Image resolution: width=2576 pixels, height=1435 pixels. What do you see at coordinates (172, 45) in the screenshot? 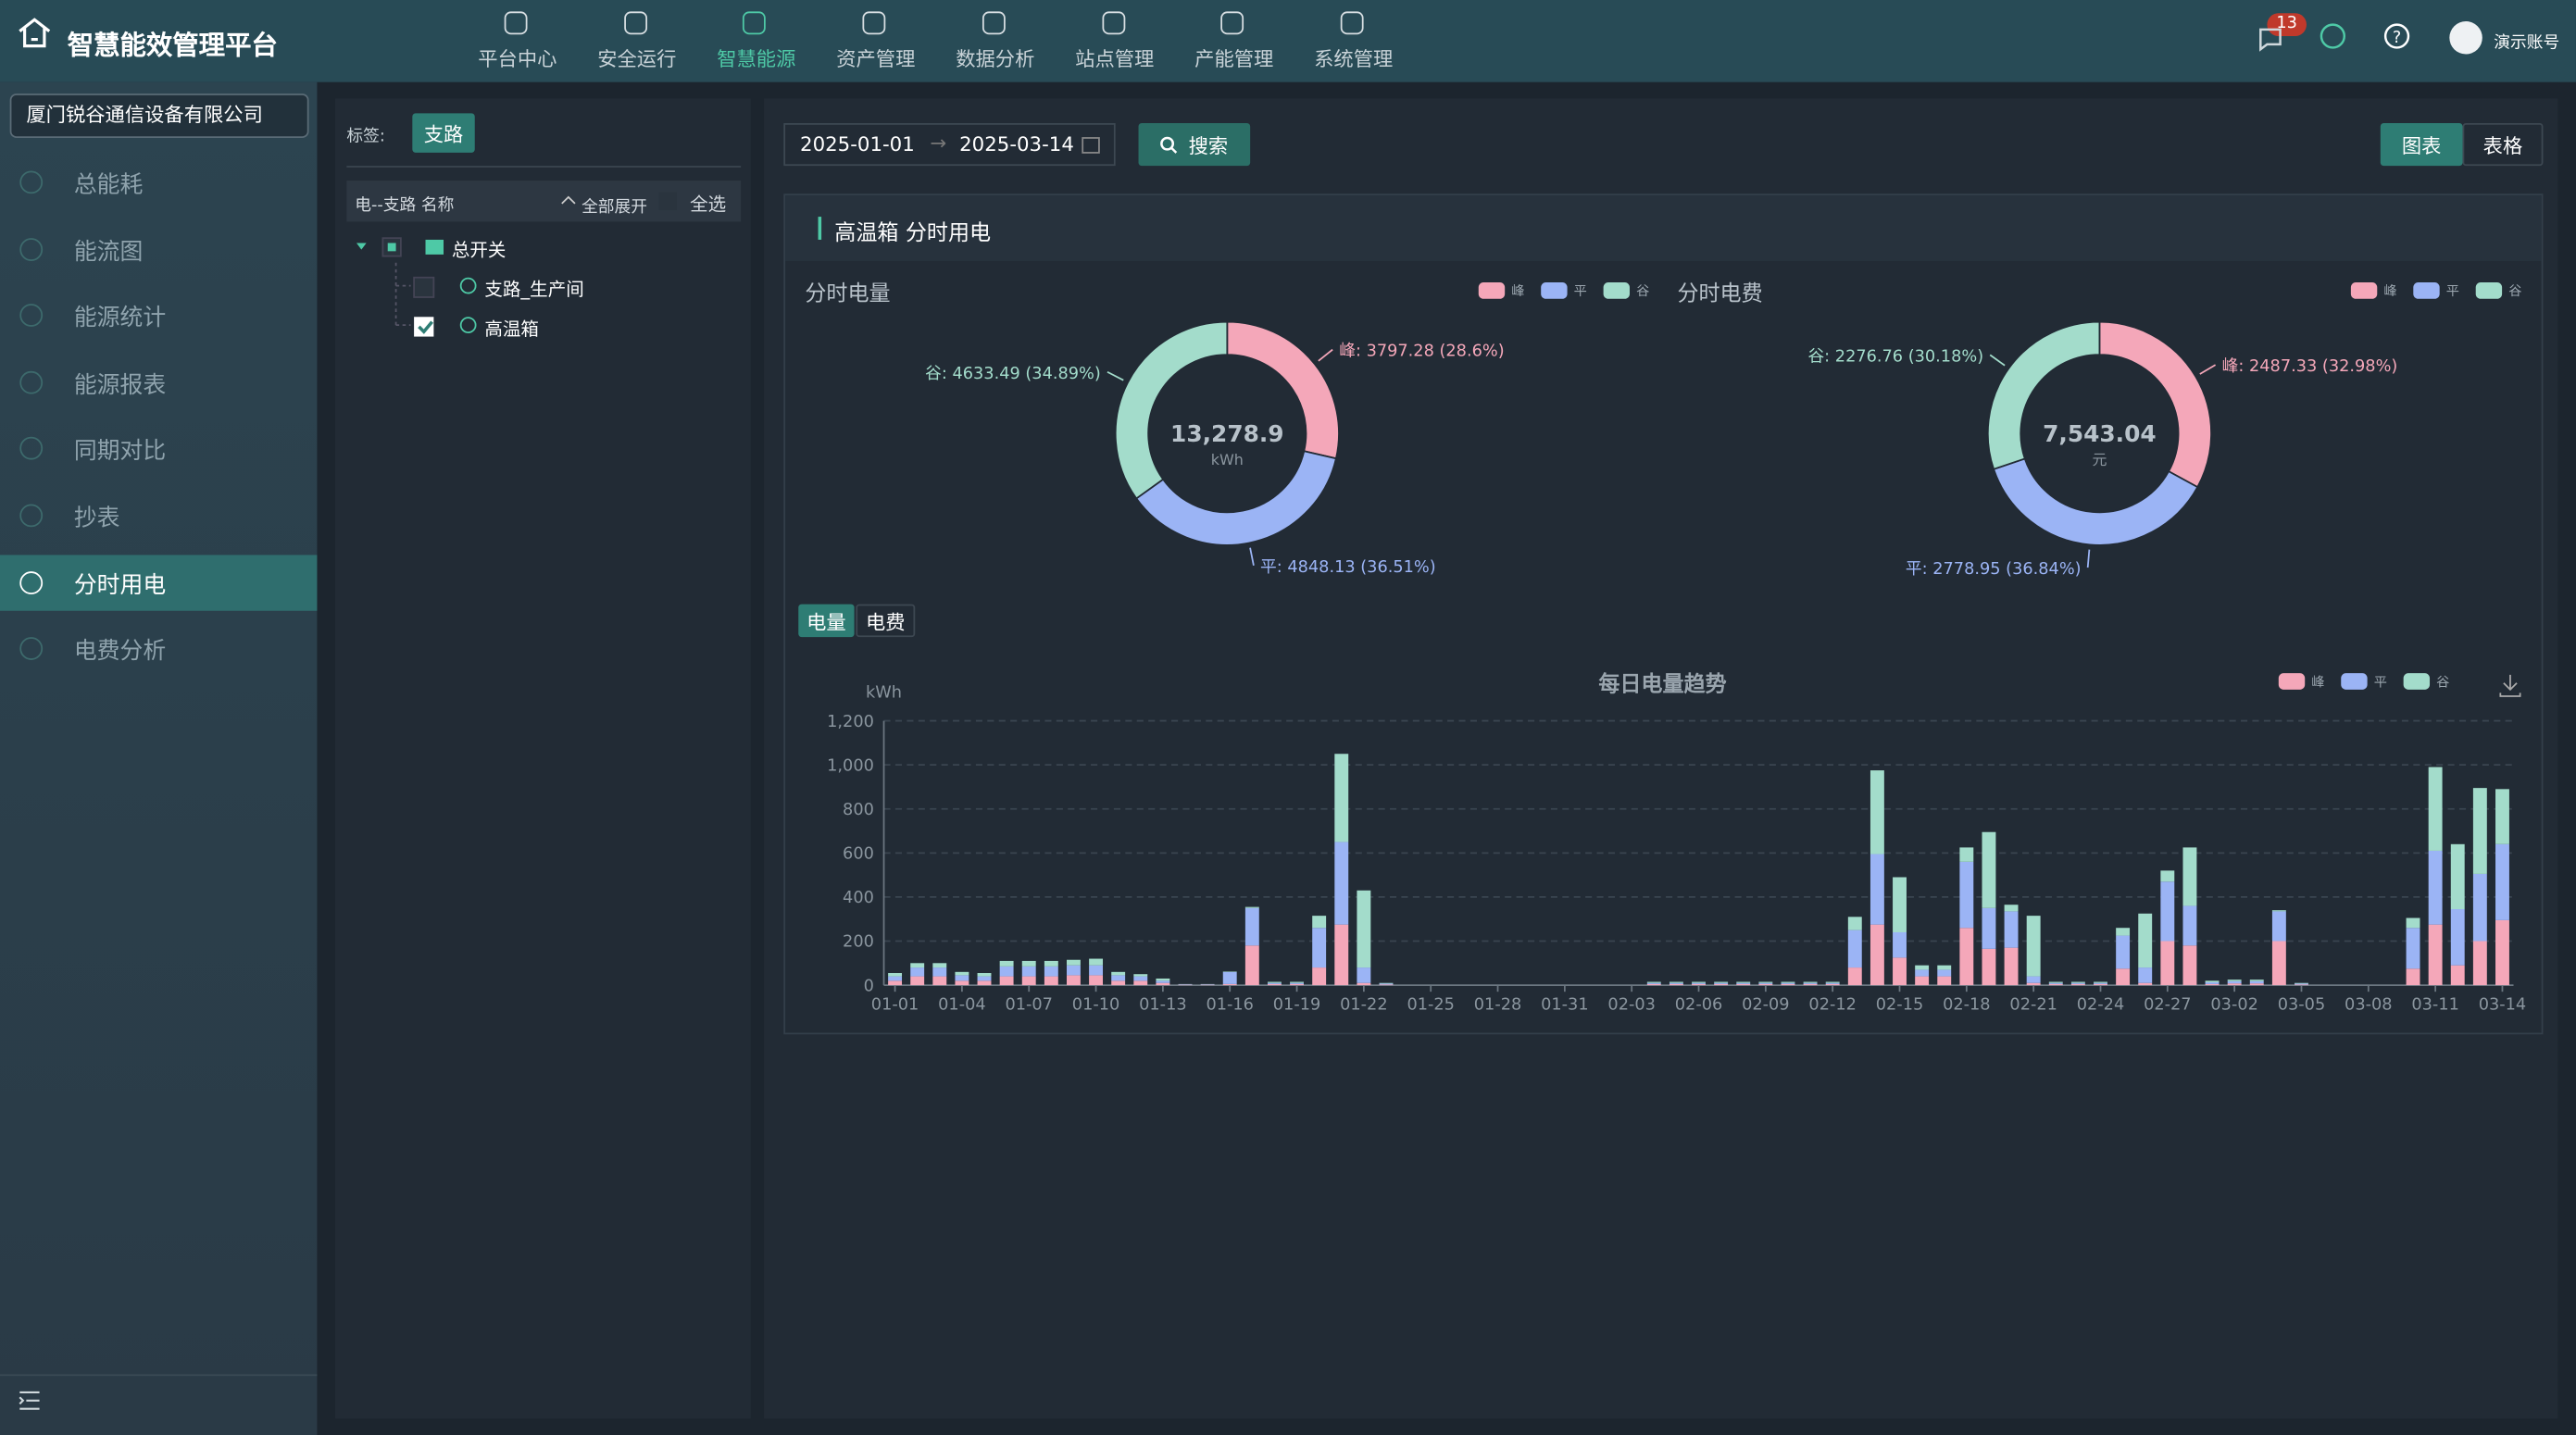
I see `app-title: 智慧能效管理平台` at bounding box center [172, 45].